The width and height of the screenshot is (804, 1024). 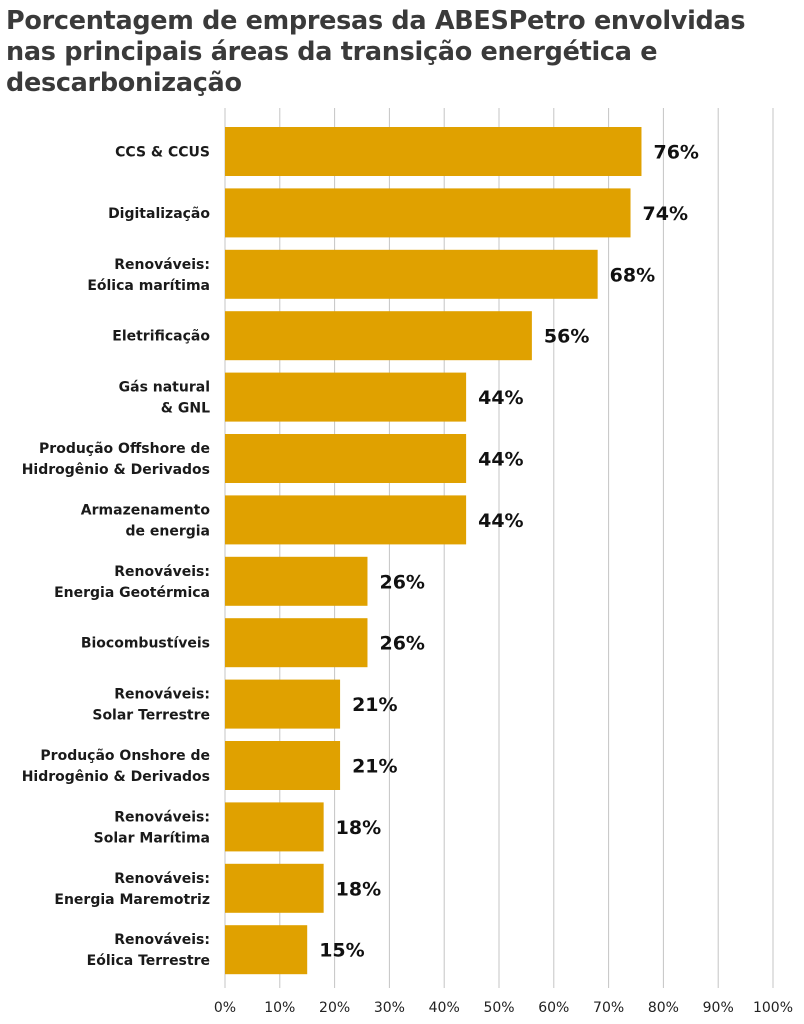 What do you see at coordinates (773, 1008) in the screenshot?
I see `x-tick-label: 100%` at bounding box center [773, 1008].